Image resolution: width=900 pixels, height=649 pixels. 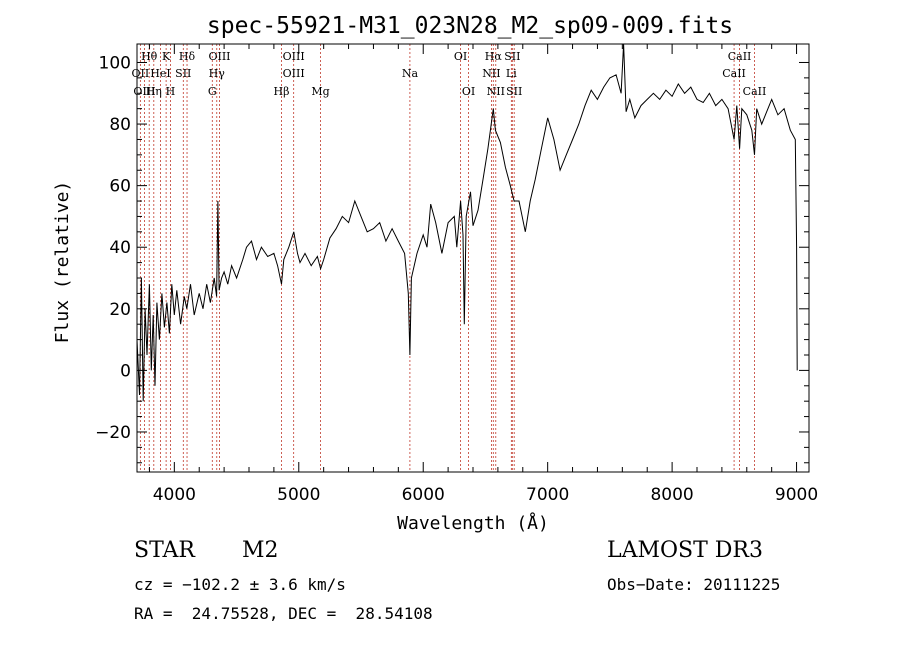 I want to click on x-tick-label: 9000, so click(x=796, y=495).